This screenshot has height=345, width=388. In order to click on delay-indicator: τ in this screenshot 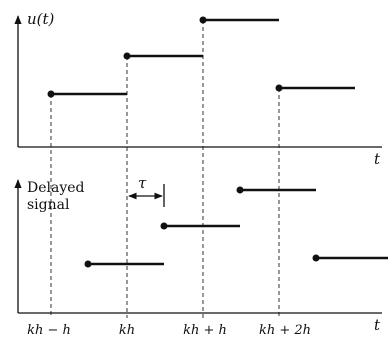, I will do `click(146, 190)`.